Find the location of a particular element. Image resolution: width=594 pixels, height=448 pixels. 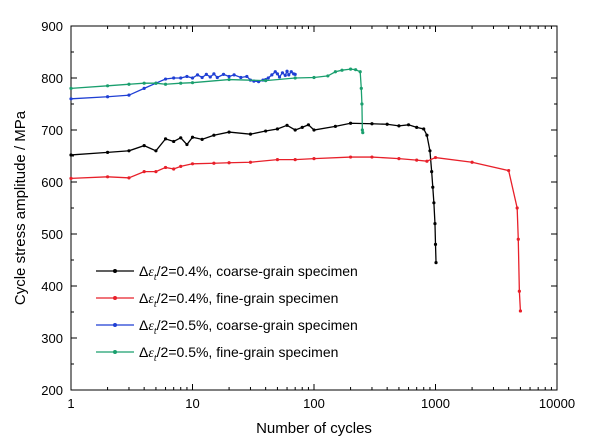

series-line is located at coordinates (183, 84).